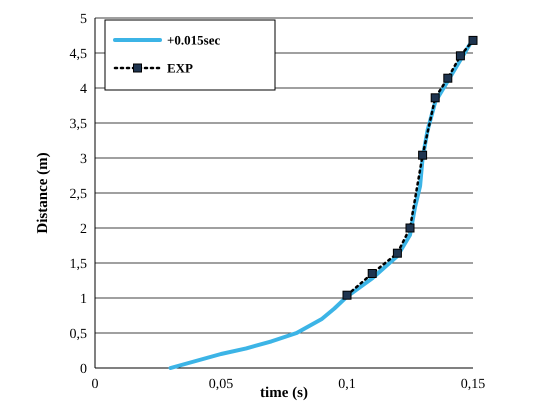 The image size is (551, 409). I want to click on y-tick-label: 3, so click(83, 159).